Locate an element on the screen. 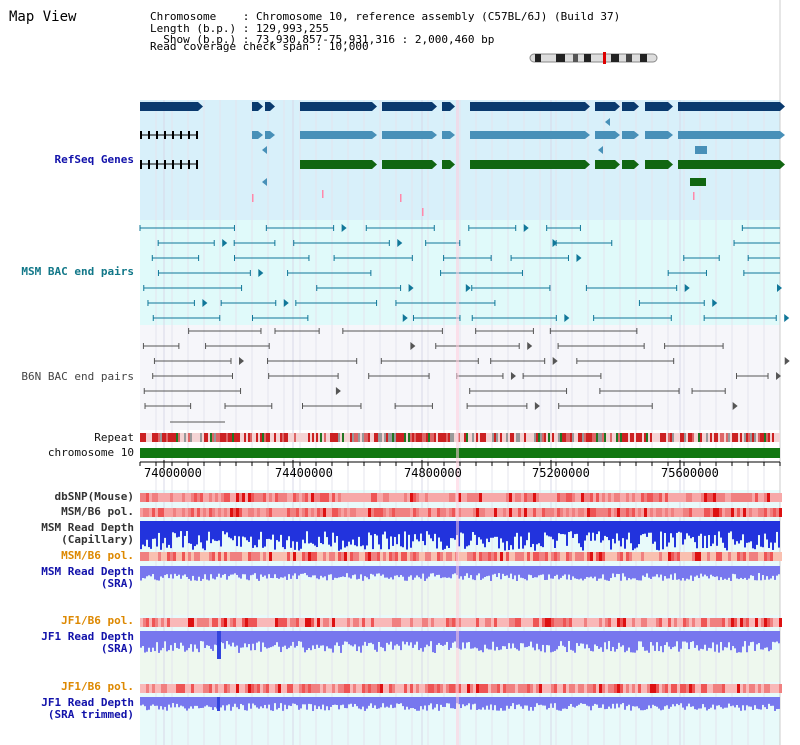  b6n-bac-pair-arrow is located at coordinates (530, 346).